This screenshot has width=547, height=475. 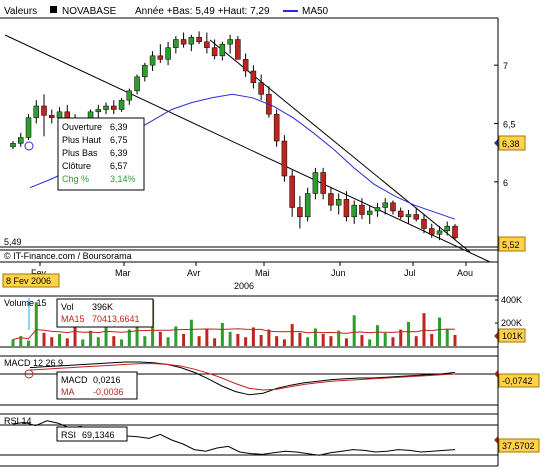 What do you see at coordinates (25, 303) in the screenshot?
I see `volume-panel-title: Volume 15` at bounding box center [25, 303].